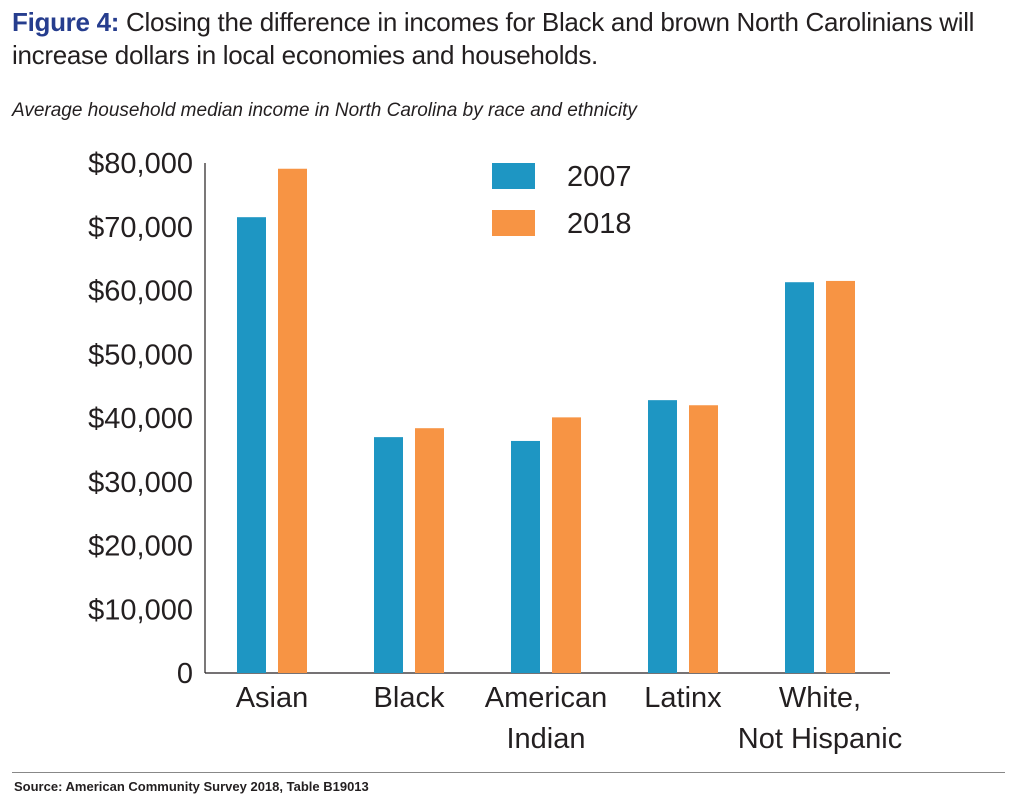 Image resolution: width=1009 pixels, height=800 pixels. I want to click on y-tick-label: $50,000, so click(140, 355).